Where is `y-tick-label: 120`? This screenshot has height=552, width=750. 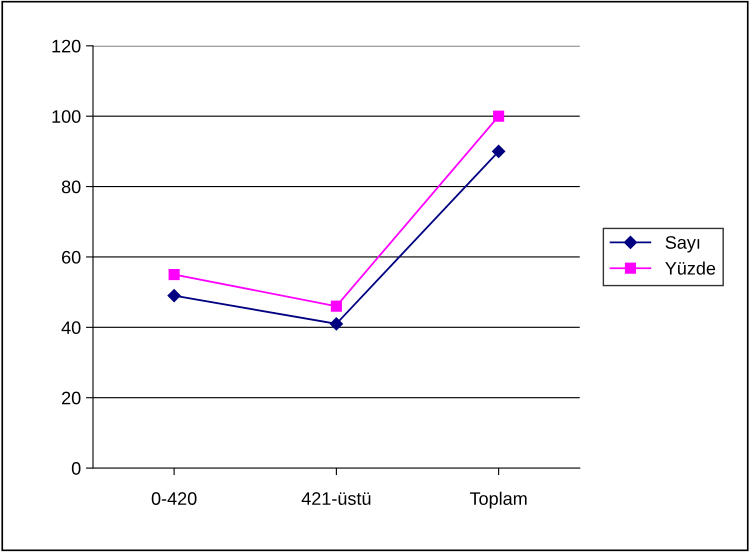
y-tick-label: 120 is located at coordinates (66, 46).